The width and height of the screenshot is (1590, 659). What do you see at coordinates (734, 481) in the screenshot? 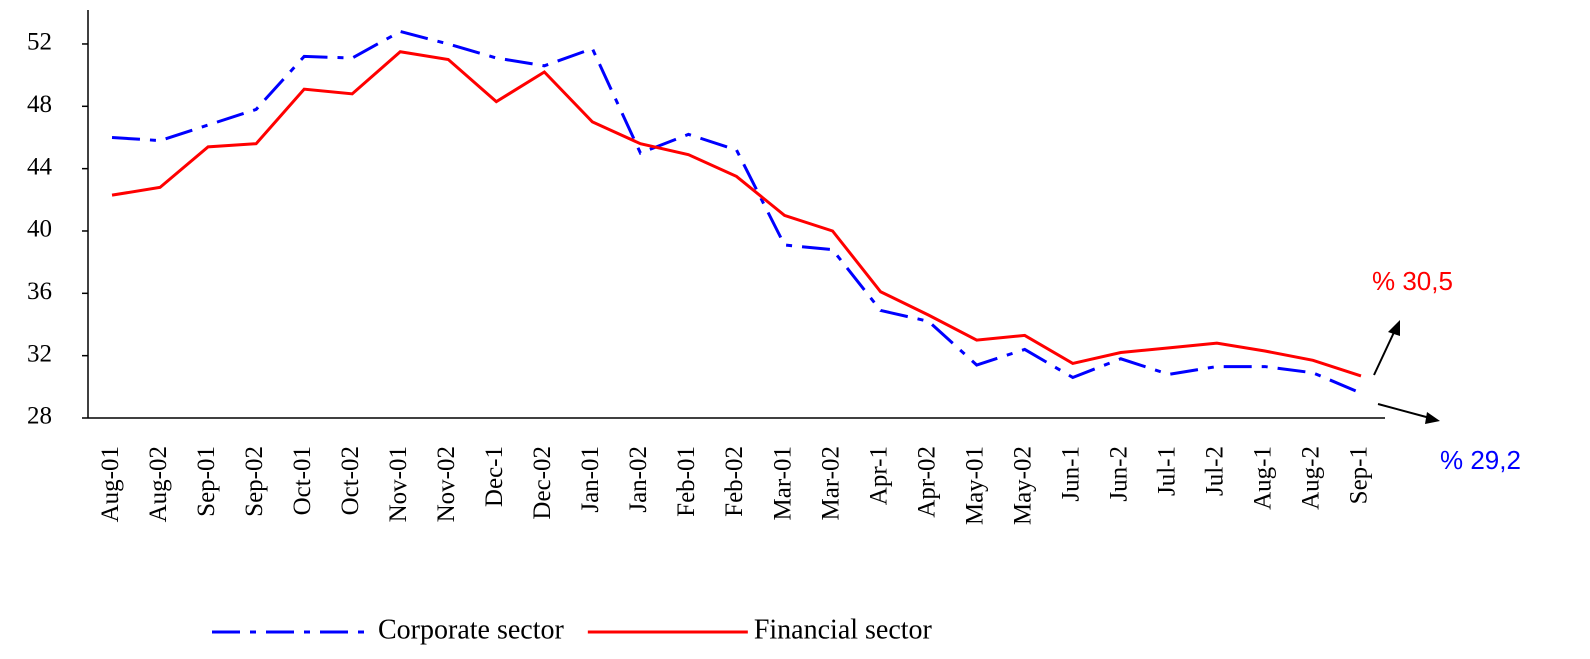
I see `x-tick-label: Feb-02` at bounding box center [734, 481].